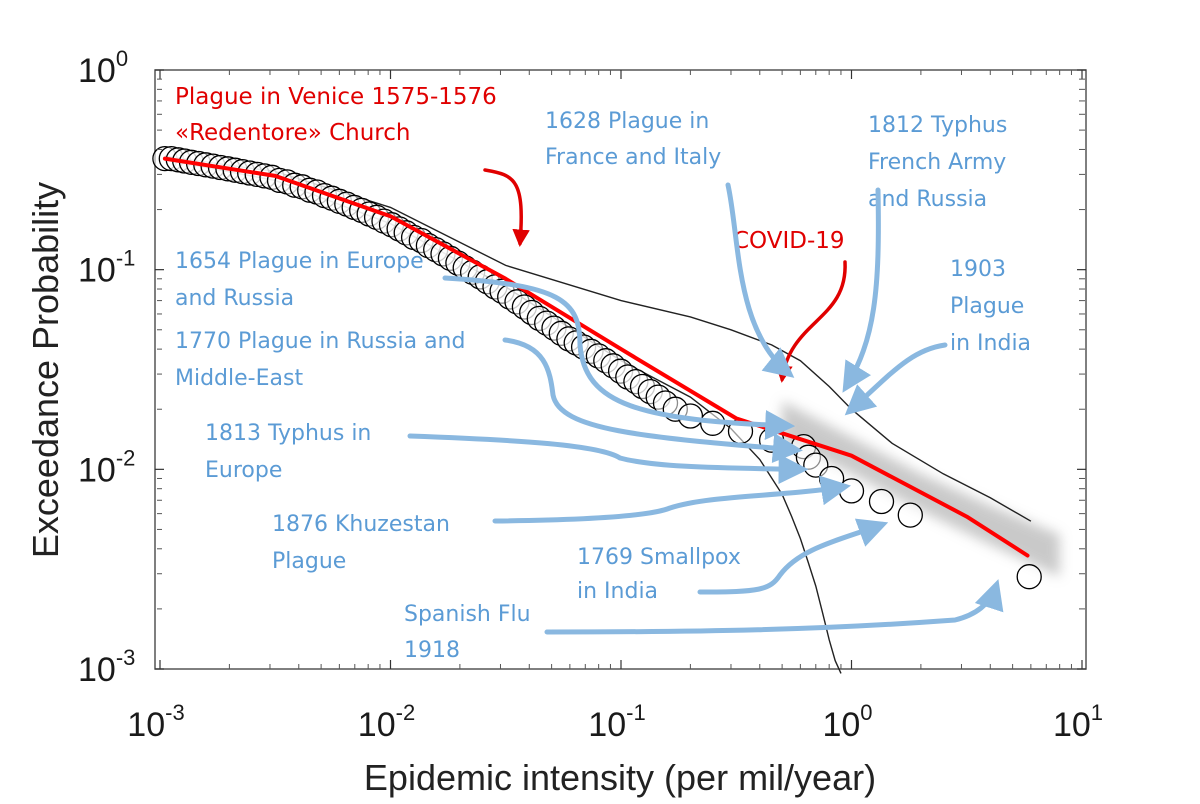  Describe the element at coordinates (506, 208) in the screenshot. I see `venice-arrow` at that location.